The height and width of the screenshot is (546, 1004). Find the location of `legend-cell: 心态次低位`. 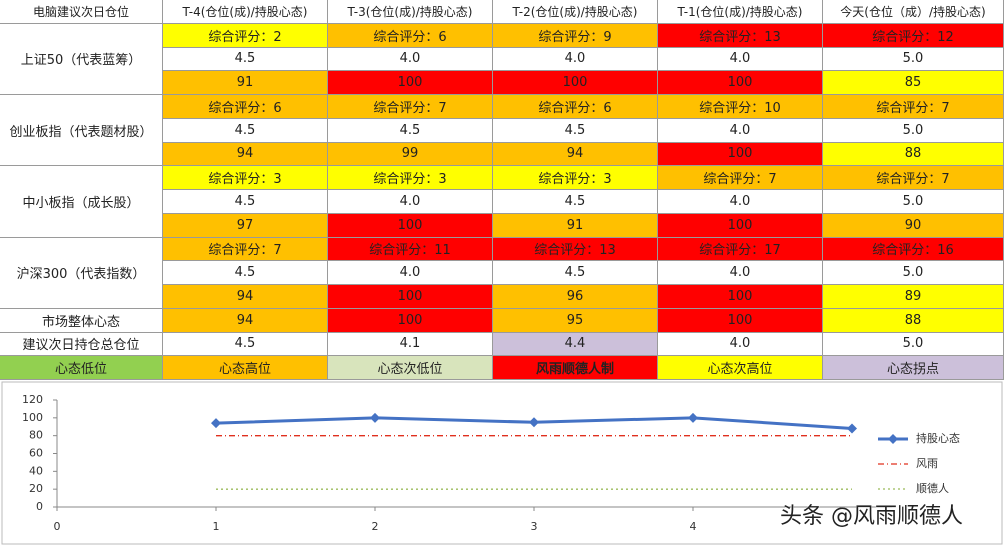

legend-cell: 心态次低位 is located at coordinates (410, 368).